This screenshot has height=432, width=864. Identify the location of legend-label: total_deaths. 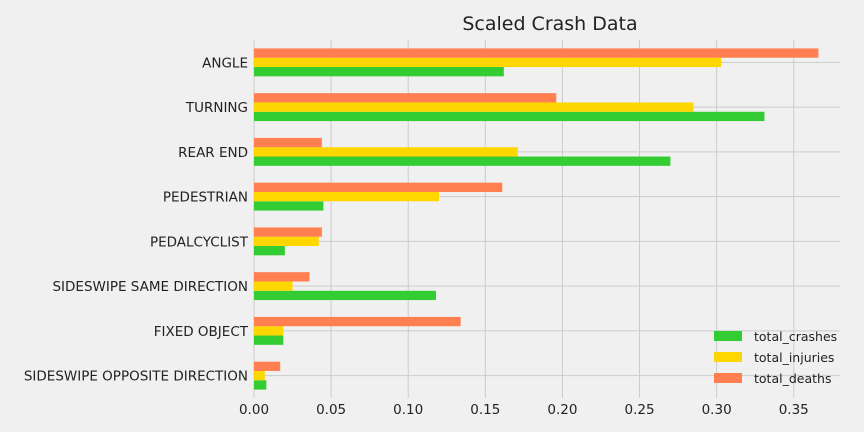
(792, 378).